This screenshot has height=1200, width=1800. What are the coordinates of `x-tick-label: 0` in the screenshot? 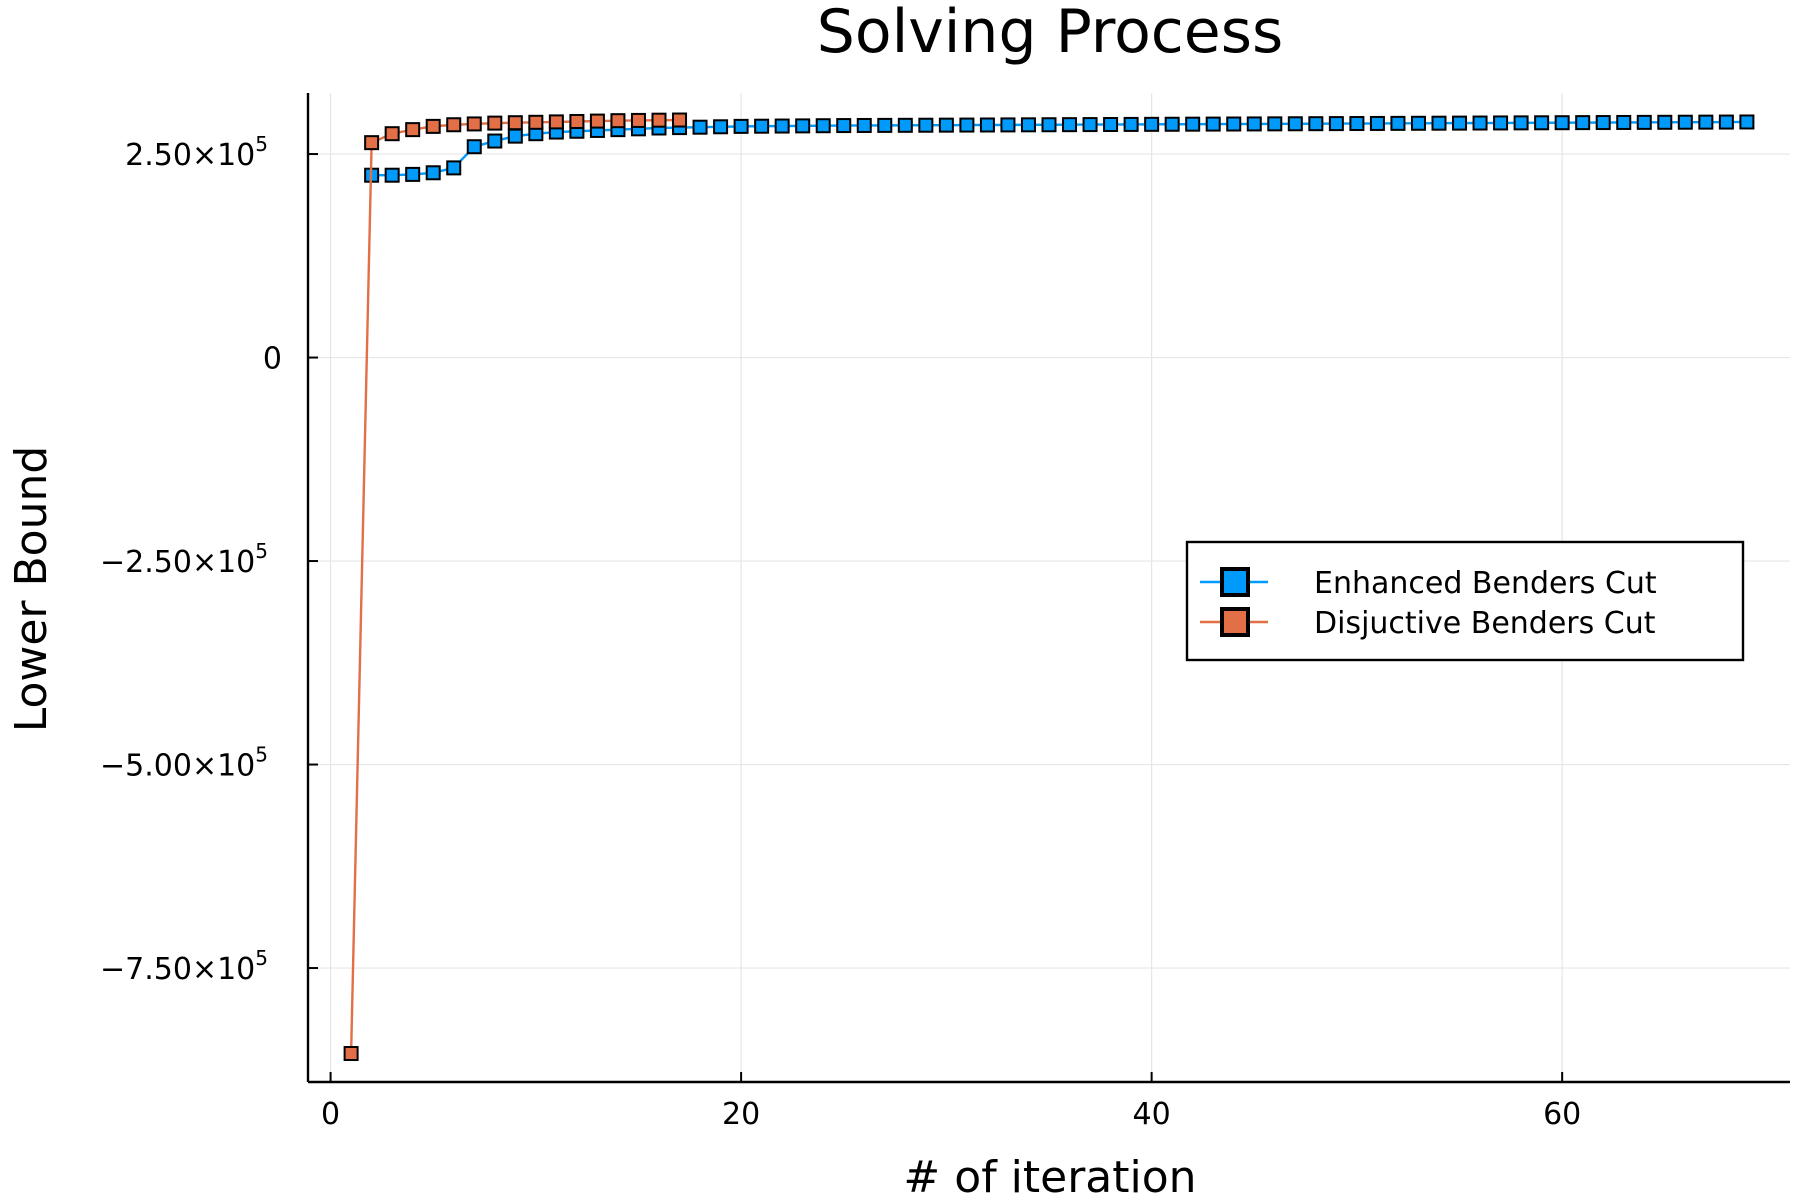 It's located at (330, 1114).